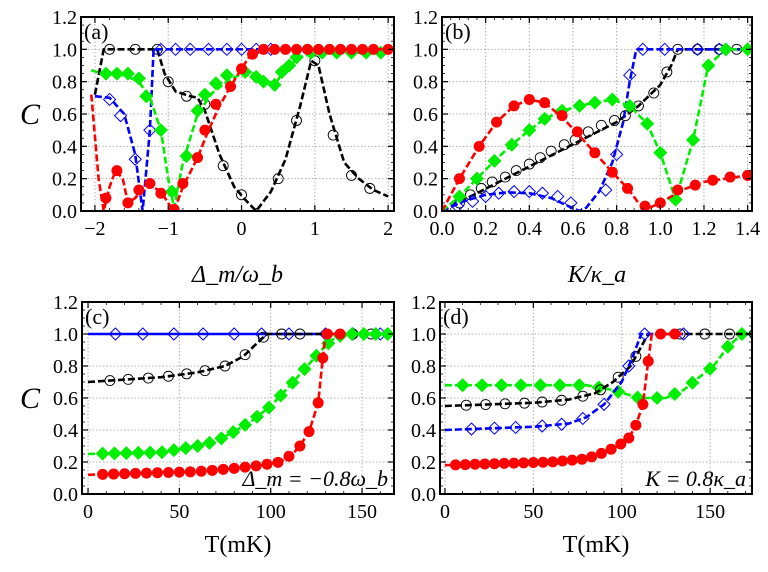 The width and height of the screenshot is (768, 572). What do you see at coordinates (747, 229) in the screenshot?
I see `x-tick-label: 1.4` at bounding box center [747, 229].